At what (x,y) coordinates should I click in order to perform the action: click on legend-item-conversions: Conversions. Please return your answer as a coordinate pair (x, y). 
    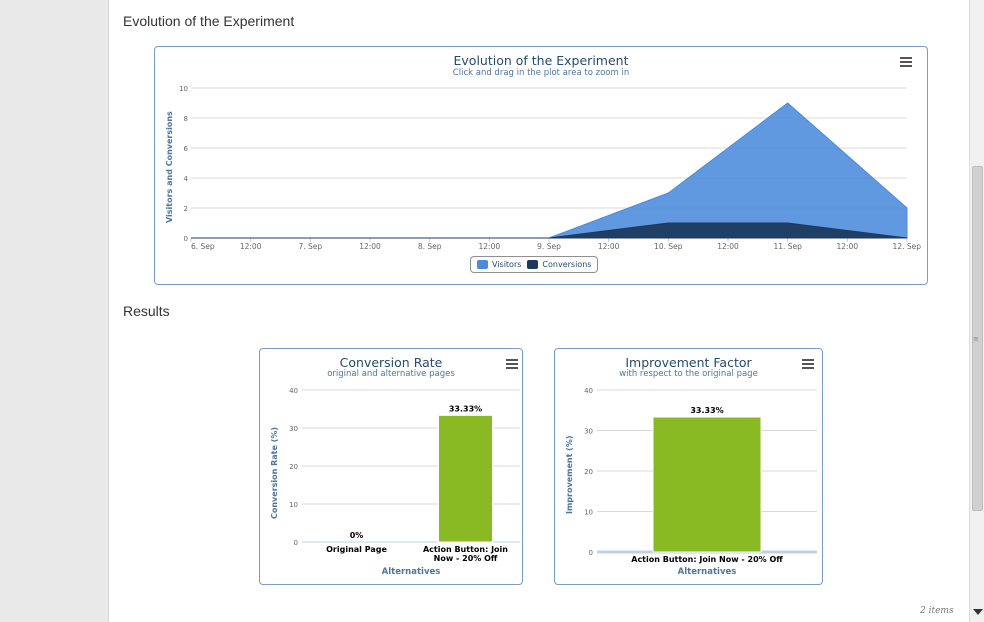
    Looking at the image, I should click on (559, 264).